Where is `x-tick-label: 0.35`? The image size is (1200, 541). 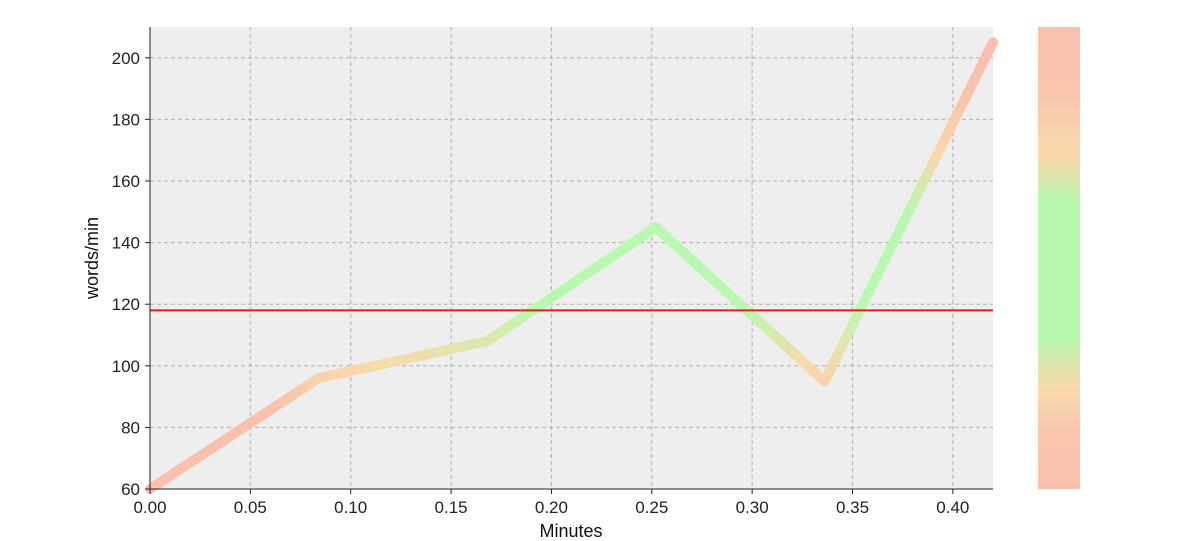 x-tick-label: 0.35 is located at coordinates (852, 507).